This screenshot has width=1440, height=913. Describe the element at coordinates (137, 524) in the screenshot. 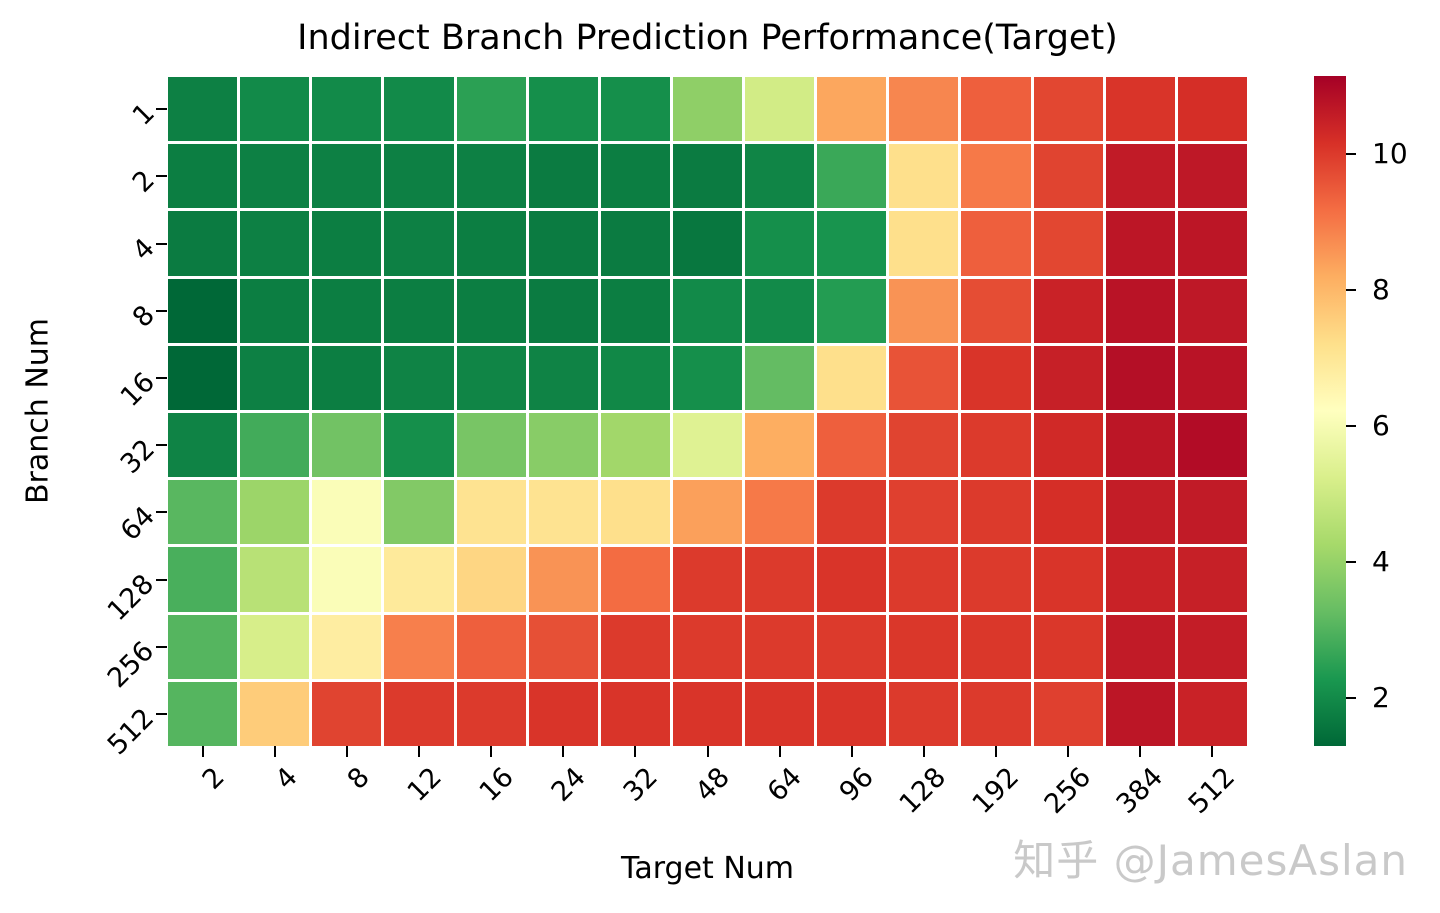

I see `y-tick-label: 64` at that location.